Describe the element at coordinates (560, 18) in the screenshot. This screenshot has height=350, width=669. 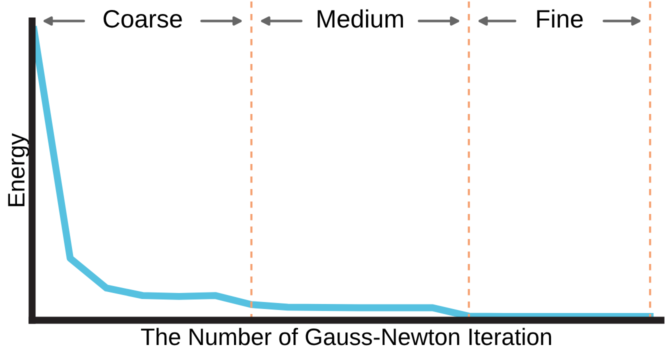
I see `text: Fine` at that location.